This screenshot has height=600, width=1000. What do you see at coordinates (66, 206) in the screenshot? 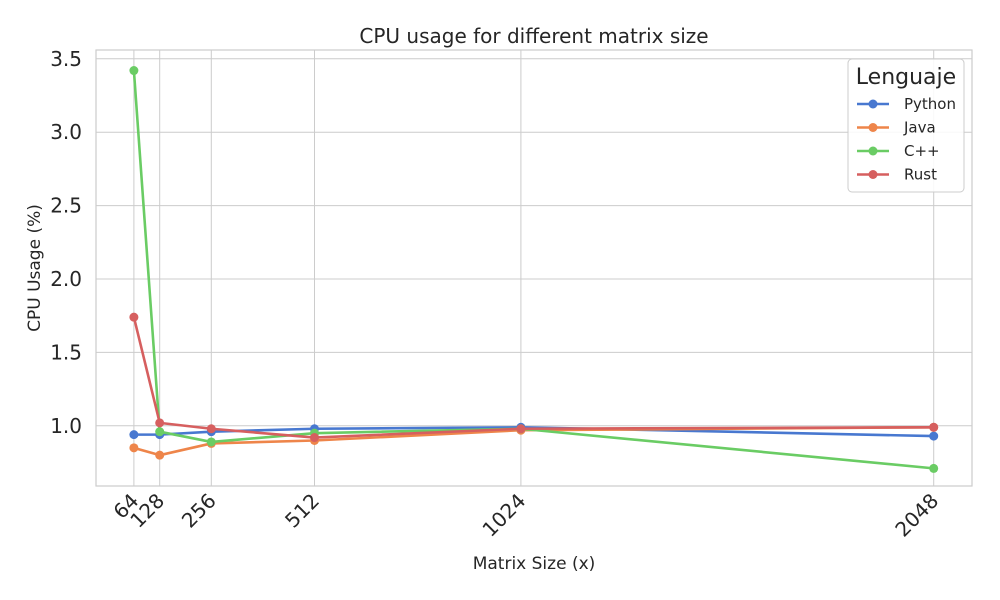
I see `y-tick-label: 2.5` at bounding box center [66, 206].